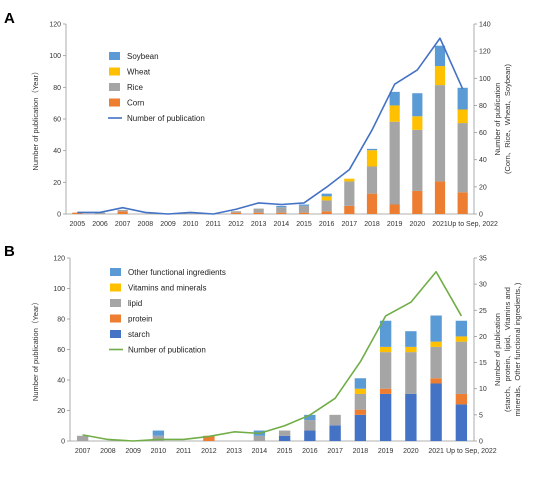  Describe the element at coordinates (440, 224) in the screenshot. I see `chart-a-category-label: 2021` at that location.